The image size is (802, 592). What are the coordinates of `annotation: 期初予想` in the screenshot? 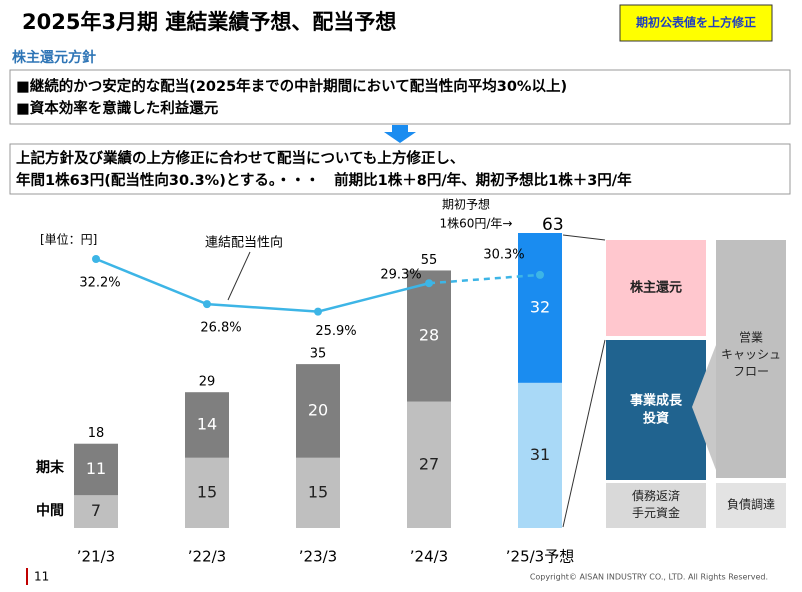 It's located at (466, 204).